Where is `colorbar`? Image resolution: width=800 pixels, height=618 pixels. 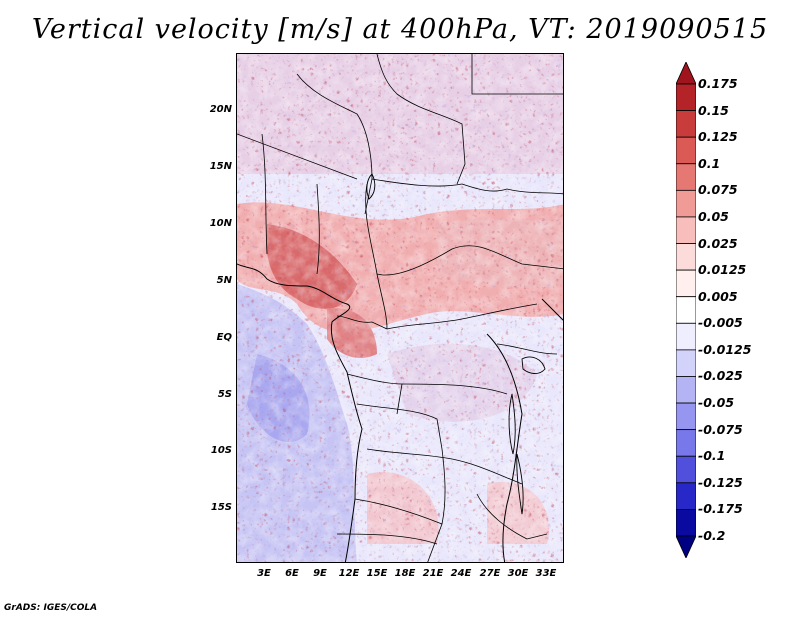
colorbar is located at coordinates (686, 310).